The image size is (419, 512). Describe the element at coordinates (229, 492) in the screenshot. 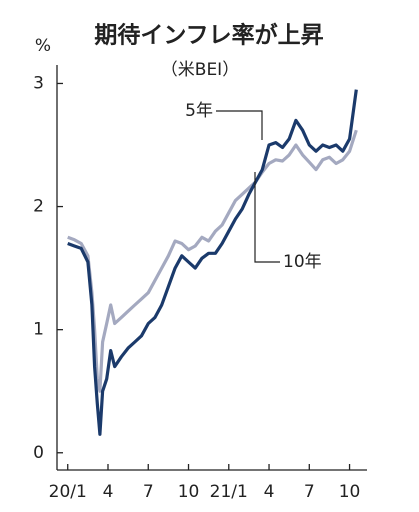

I see `x-tick-label: 21/1` at that location.